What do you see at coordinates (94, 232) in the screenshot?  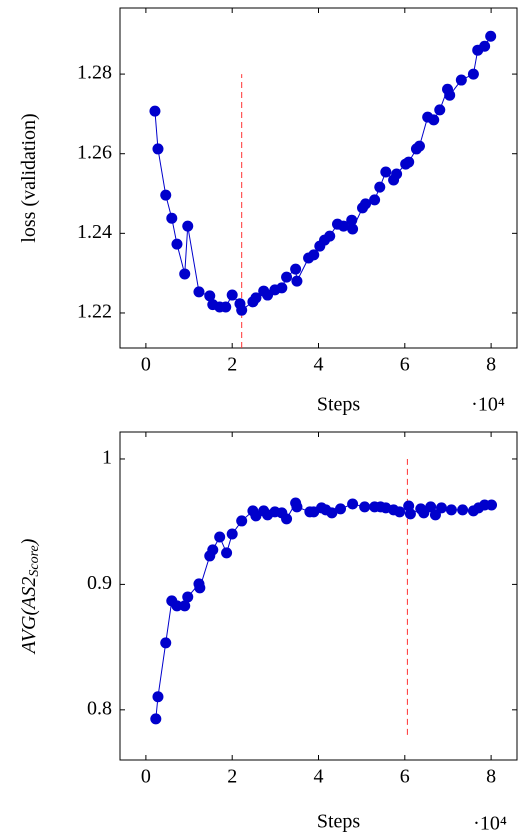 I see `y-tick-label: 1.24` at bounding box center [94, 232].